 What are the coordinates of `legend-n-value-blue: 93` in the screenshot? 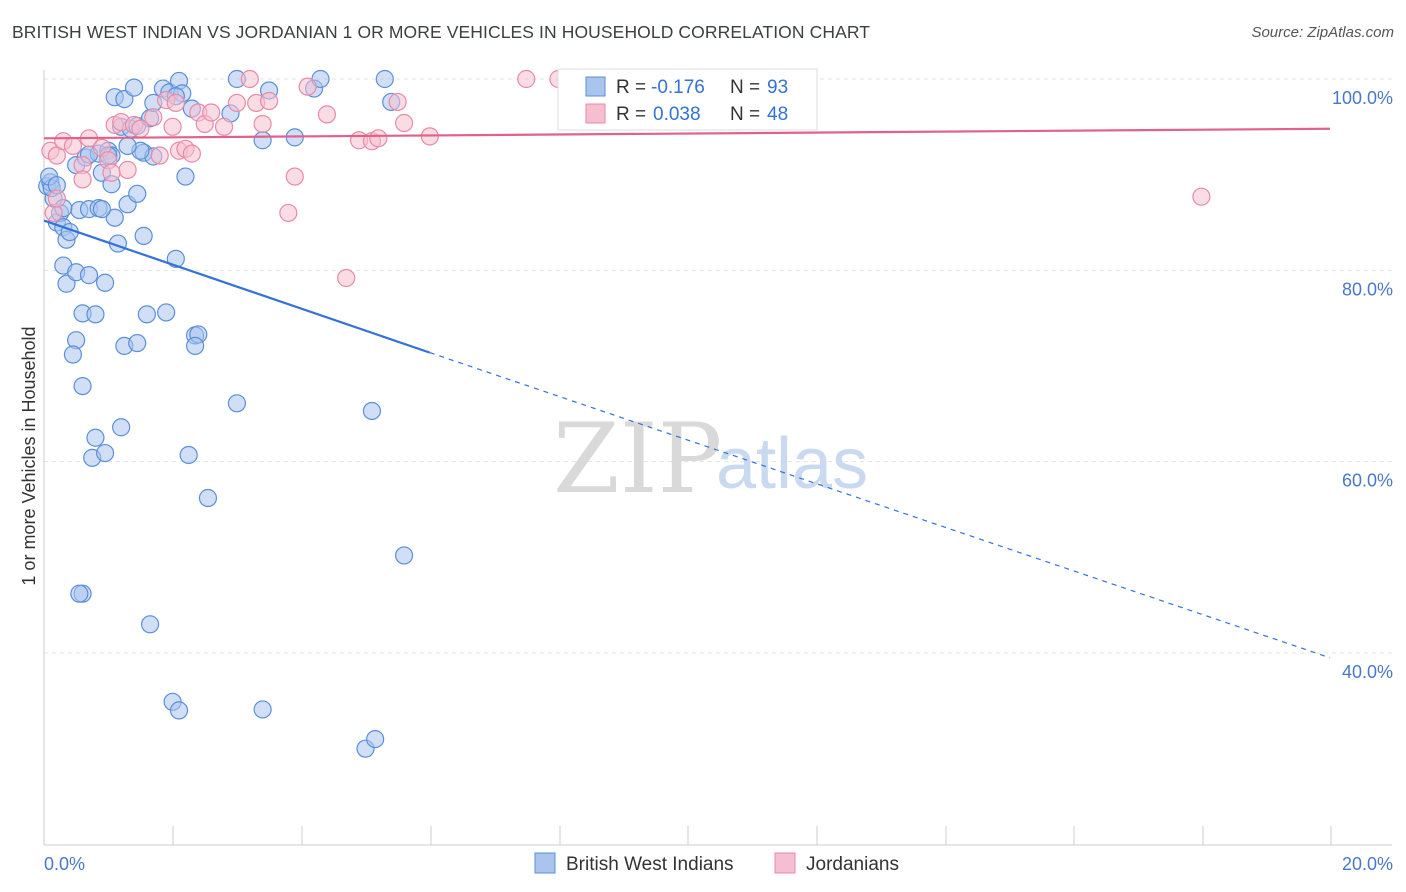 It's located at (777, 87).